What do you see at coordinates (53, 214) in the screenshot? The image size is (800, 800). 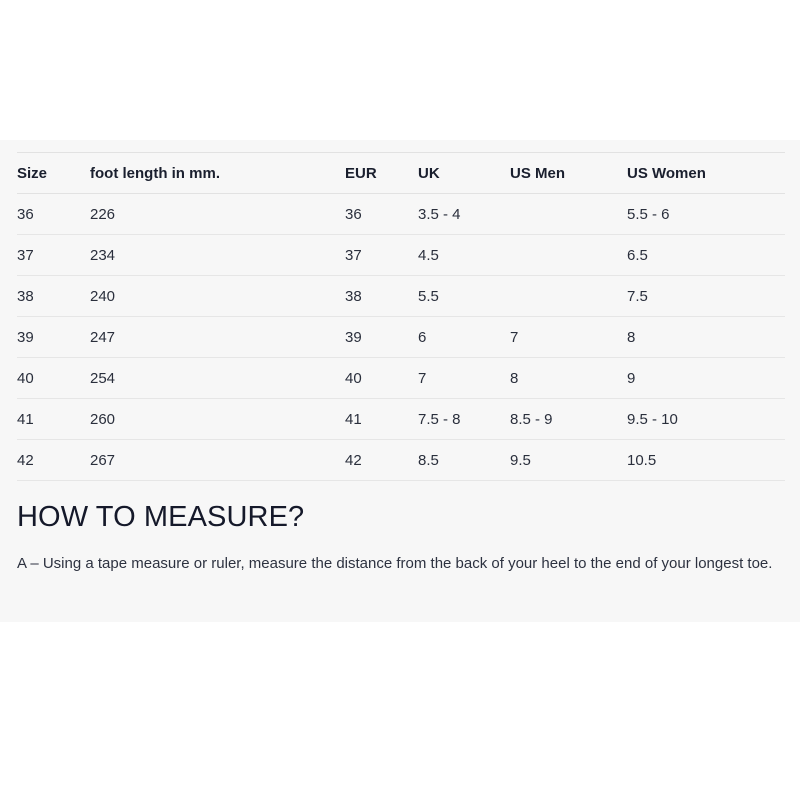 I see `cell-size: 36` at bounding box center [53, 214].